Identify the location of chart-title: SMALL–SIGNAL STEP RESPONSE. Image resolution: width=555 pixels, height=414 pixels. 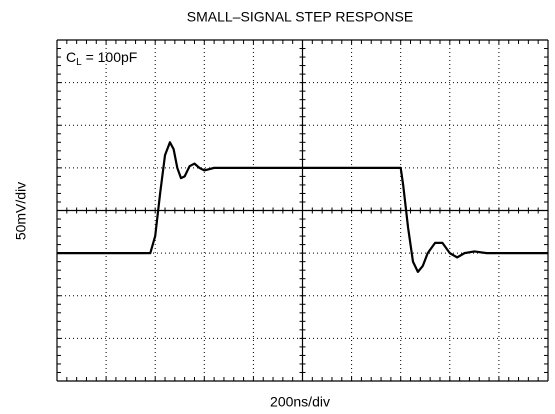
(300, 17).